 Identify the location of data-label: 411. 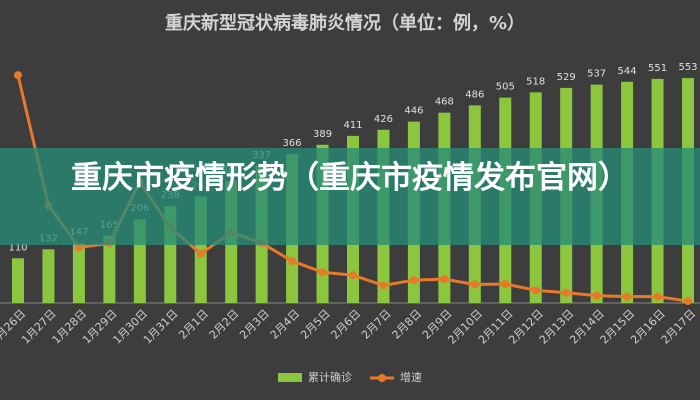
(352, 125).